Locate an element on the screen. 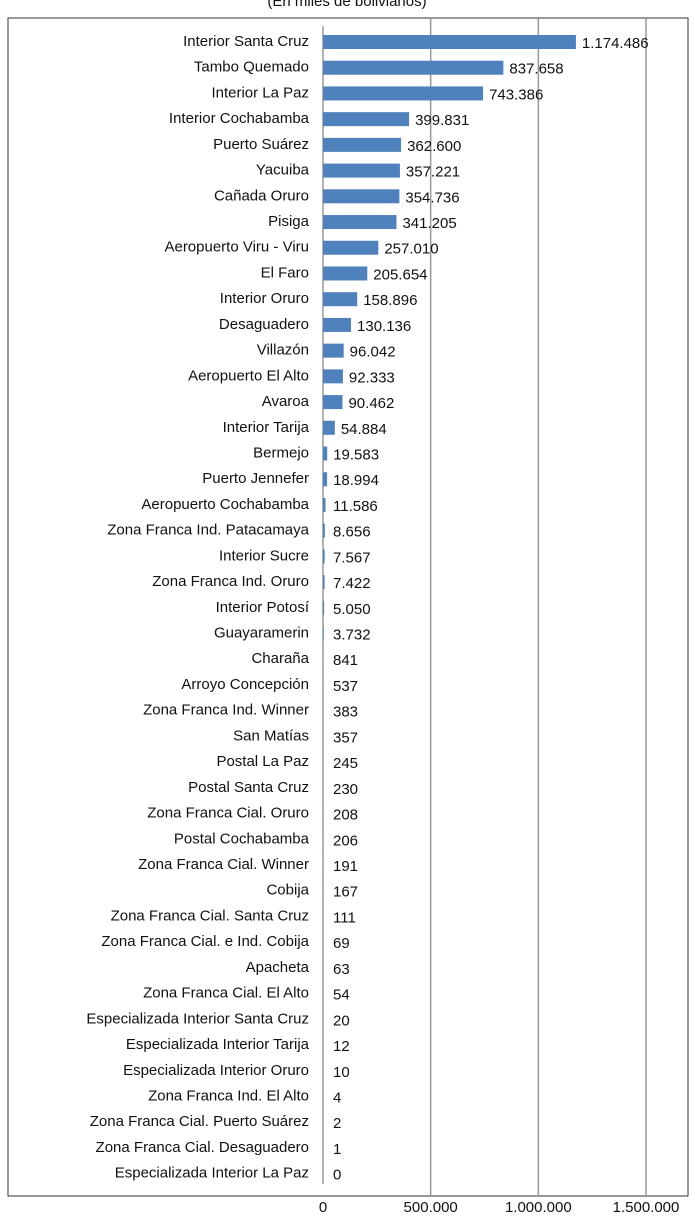 The width and height of the screenshot is (695, 1217). y-tick-label: Cañada Oruro is located at coordinates (261, 195).